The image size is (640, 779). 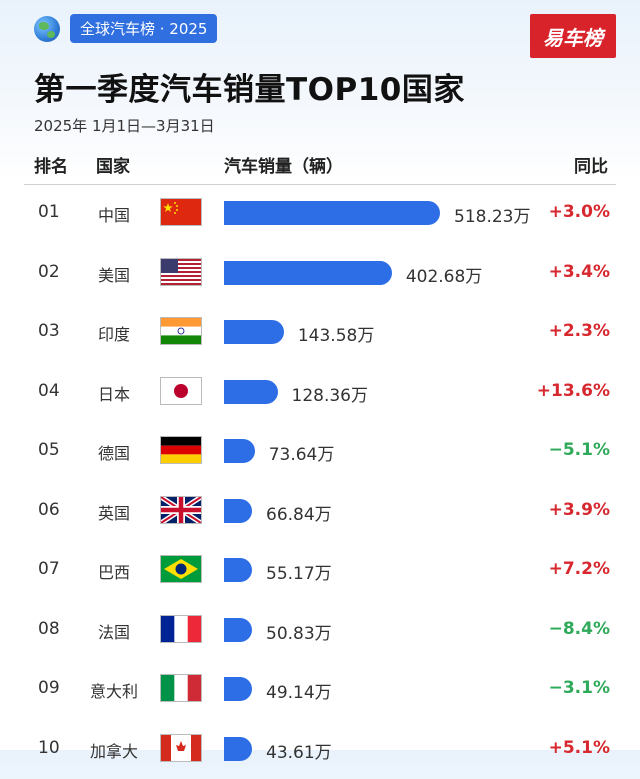 I want to click on country-label: 法国, so click(x=114, y=631).